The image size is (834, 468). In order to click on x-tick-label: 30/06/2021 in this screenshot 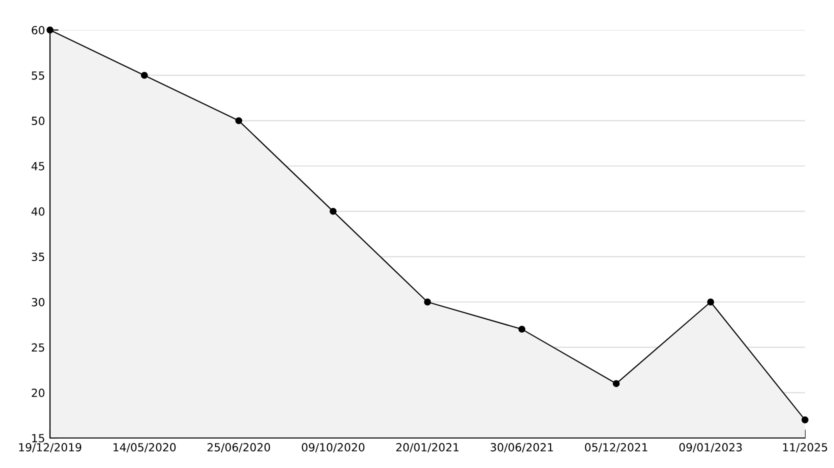, I will do `click(521, 447)`.